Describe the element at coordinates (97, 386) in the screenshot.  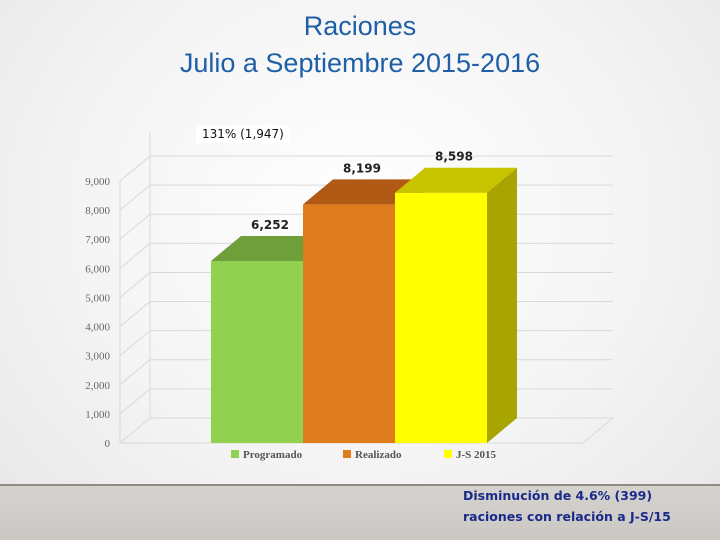
I see `y-tick-label: 2,000` at that location.